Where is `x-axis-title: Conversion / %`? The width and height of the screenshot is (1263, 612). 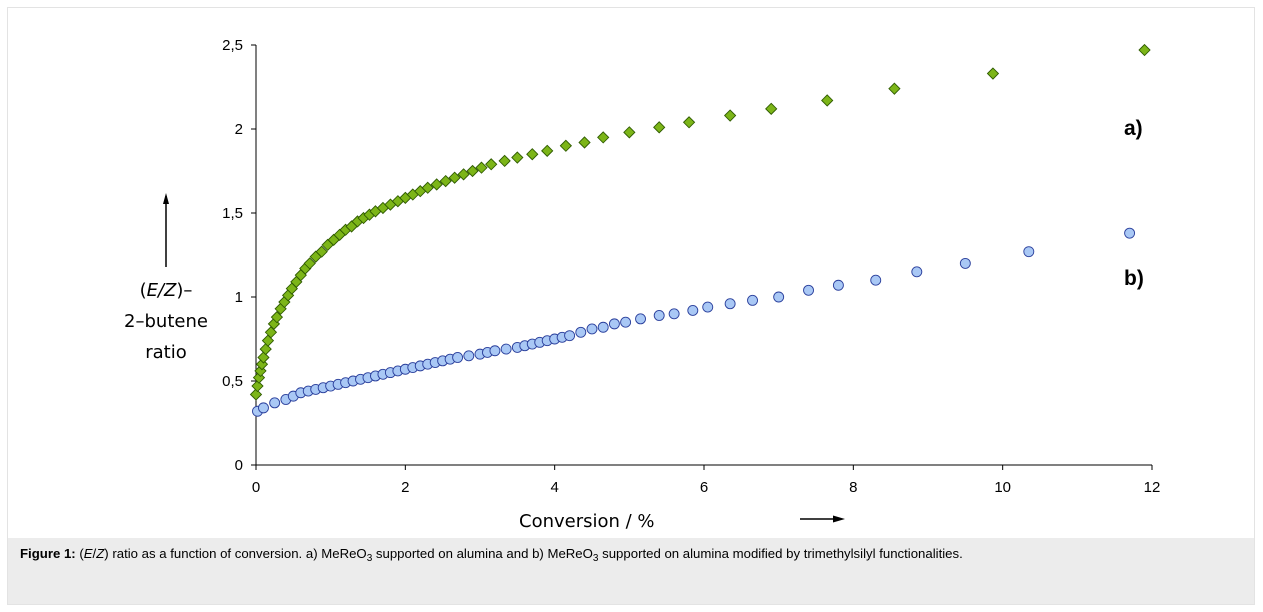
x-axis-title: Conversion / % is located at coordinates (682, 521).